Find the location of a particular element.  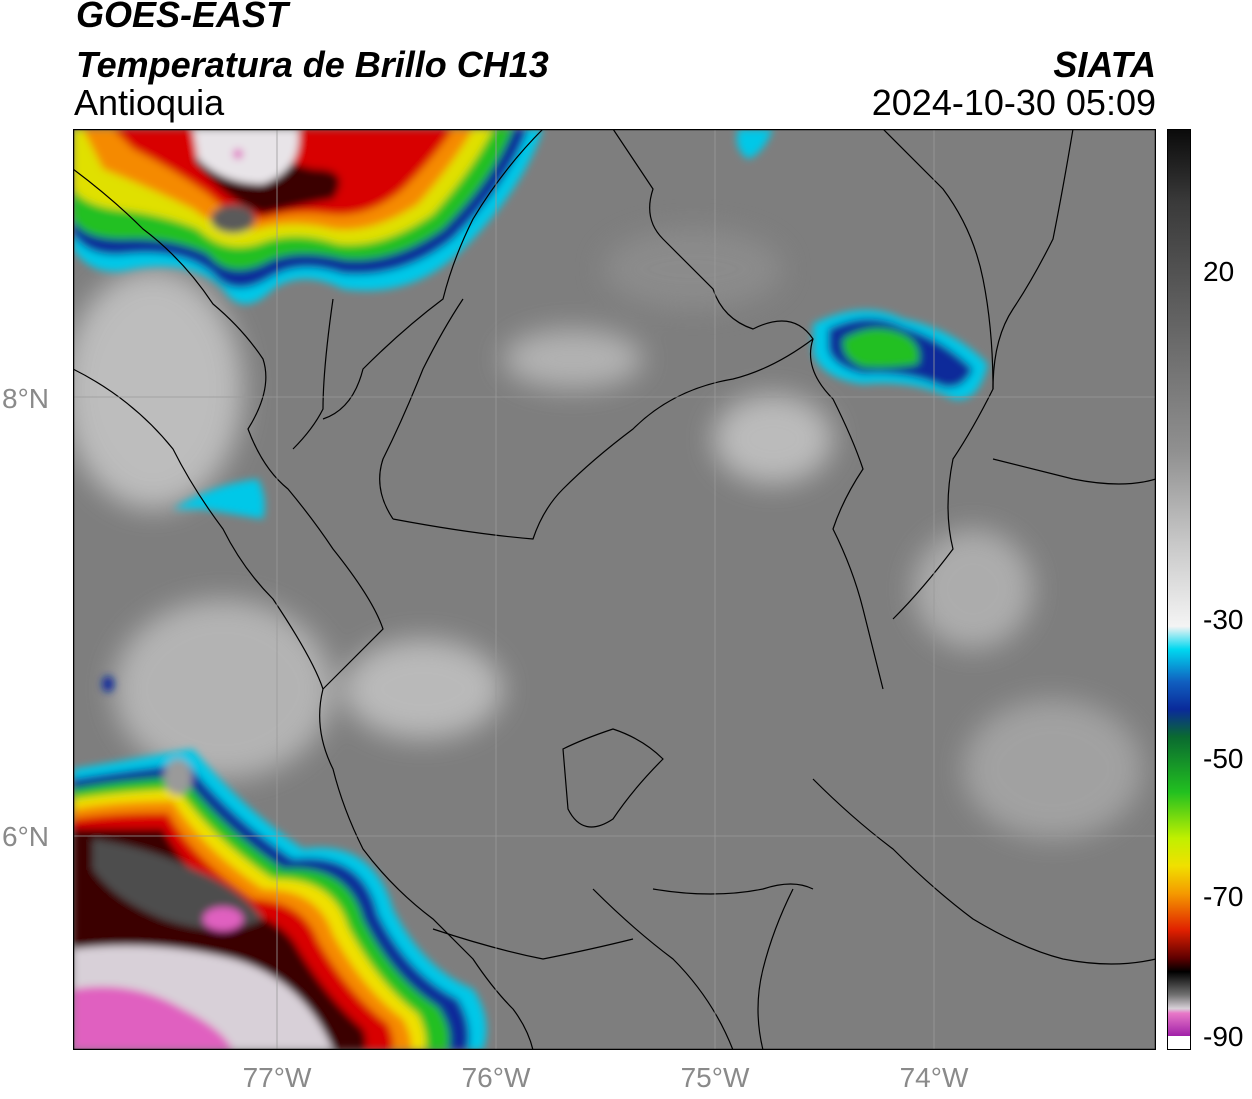

temperature-colorbar is located at coordinates (1179, 589).